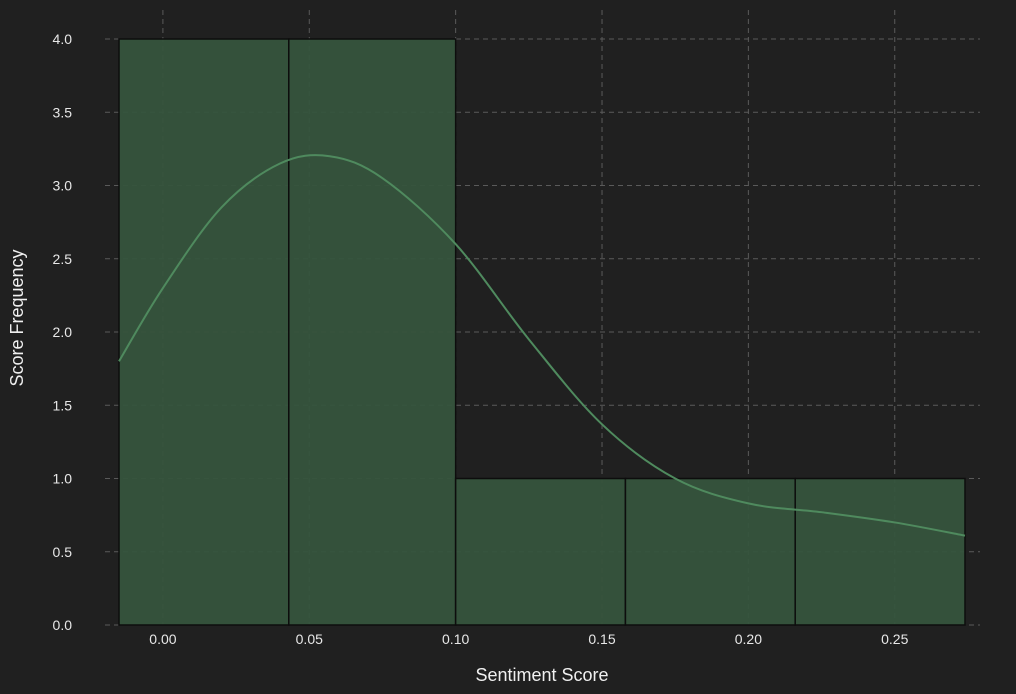  Describe the element at coordinates (63, 479) in the screenshot. I see `y-tick-label: 1.0` at that location.